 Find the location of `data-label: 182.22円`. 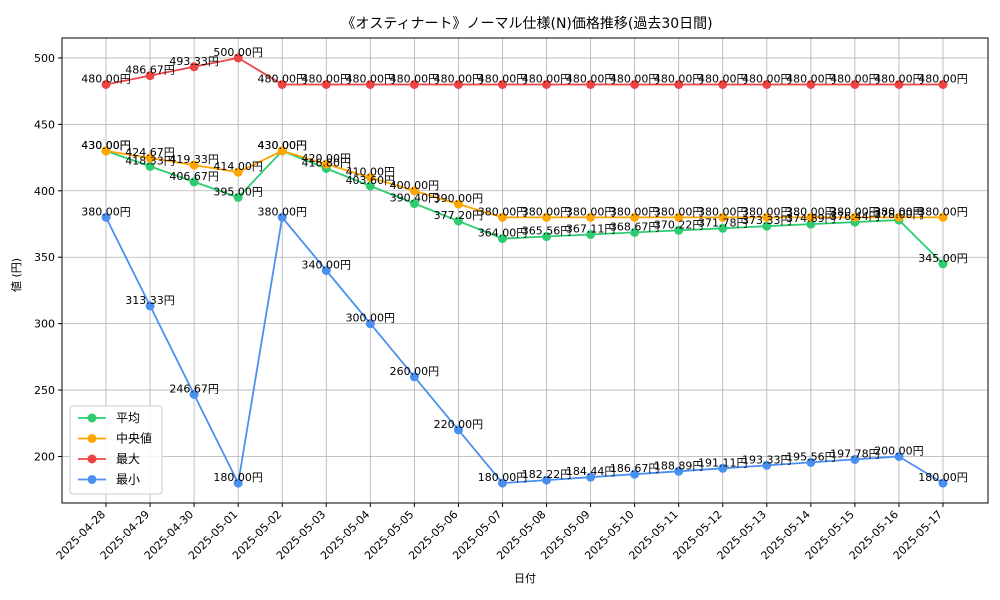

data-label: 182.22円 is located at coordinates (547, 474).